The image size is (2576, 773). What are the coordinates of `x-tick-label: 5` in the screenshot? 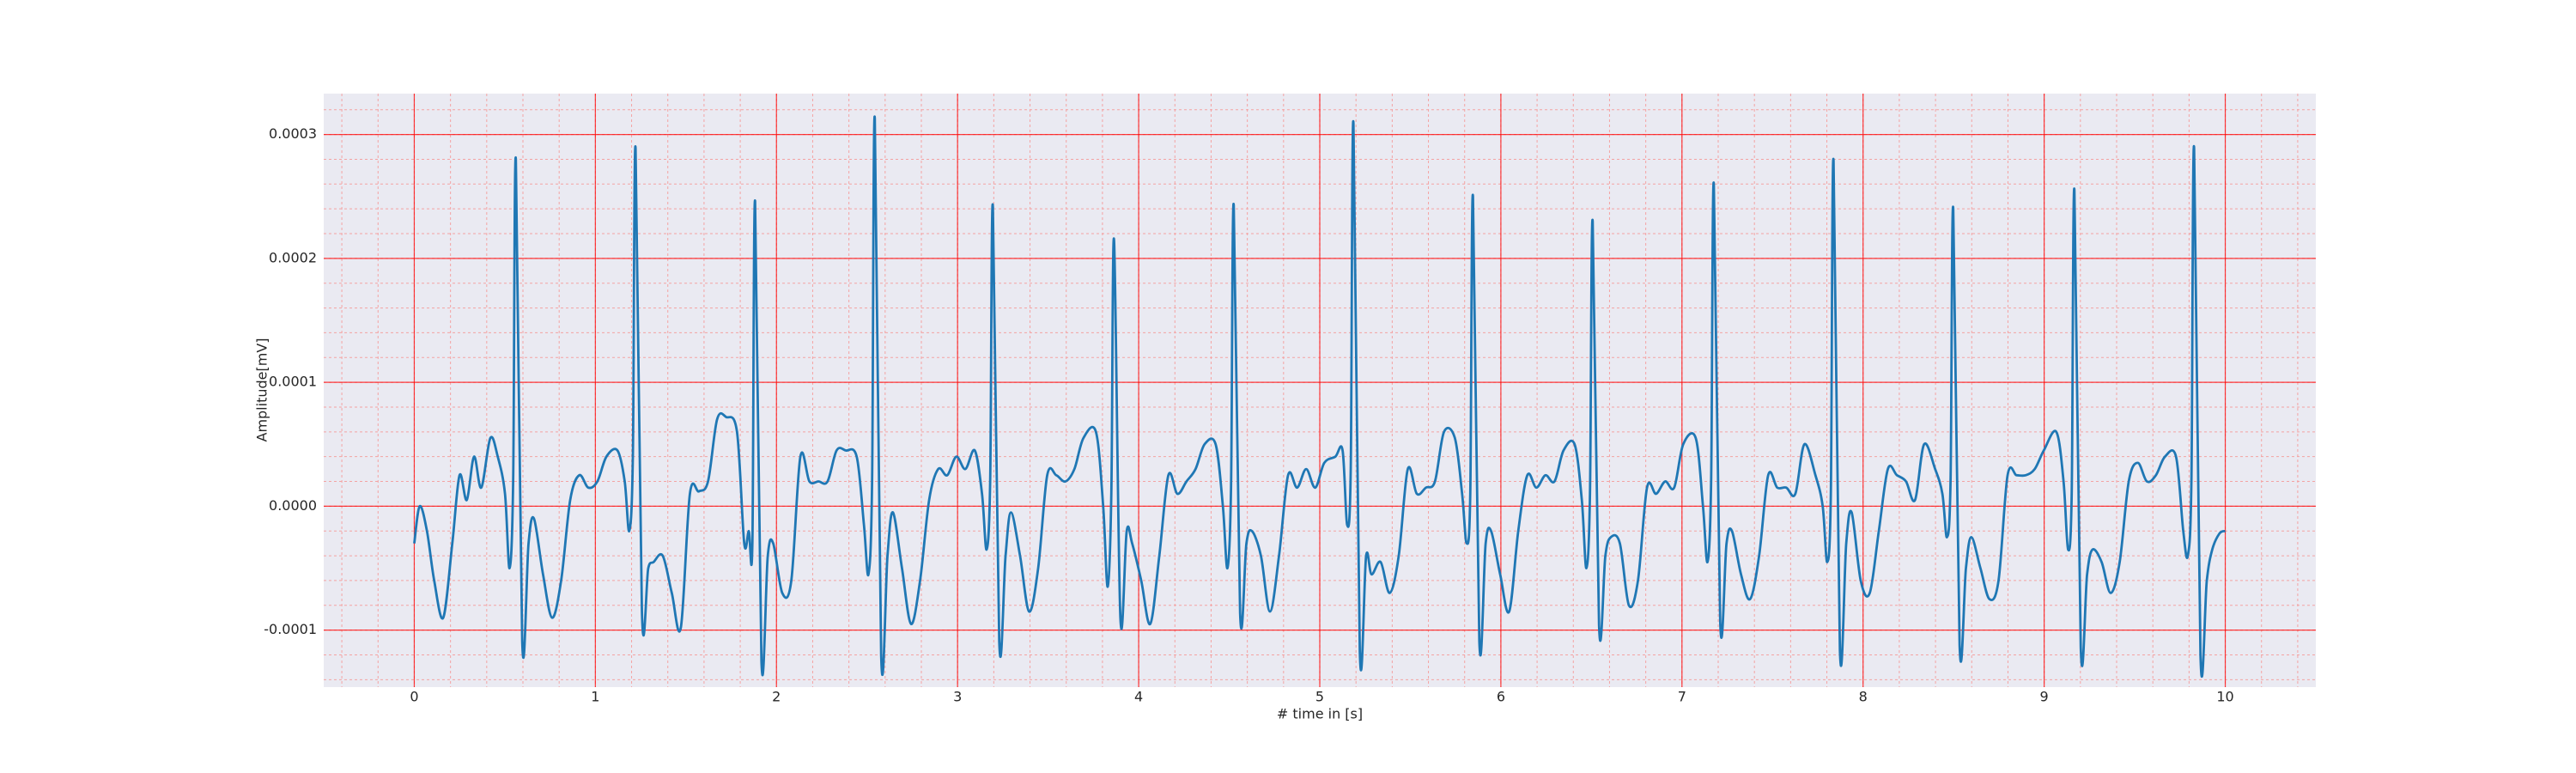 It's located at (1319, 697).